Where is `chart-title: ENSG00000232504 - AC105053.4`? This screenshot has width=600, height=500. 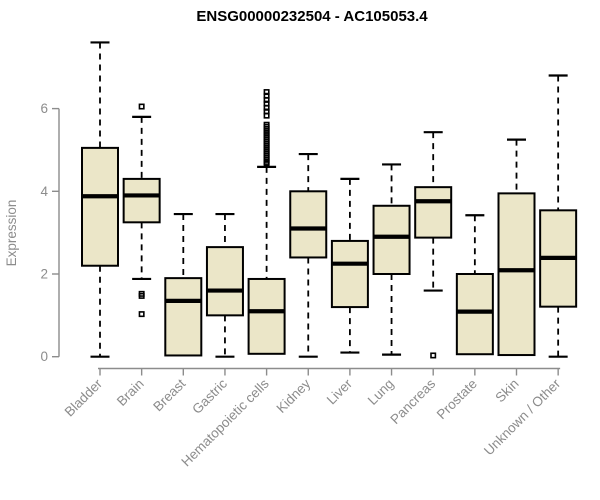 chart-title: ENSG00000232504 - AC105053.4 is located at coordinates (312, 16).